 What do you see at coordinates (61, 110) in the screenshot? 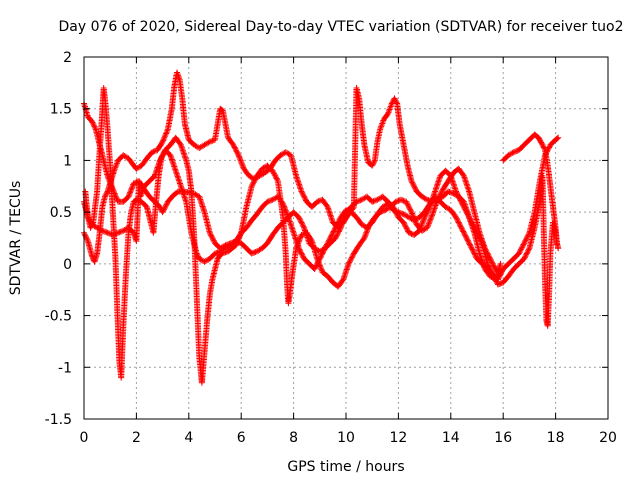
I see `y-tick-label: 1.5` at bounding box center [61, 110].